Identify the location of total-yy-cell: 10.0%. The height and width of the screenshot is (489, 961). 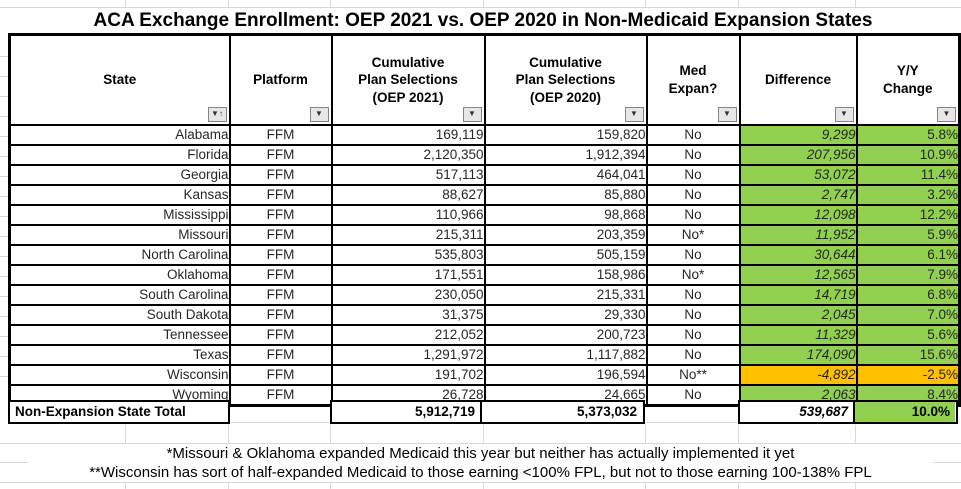
(905, 412).